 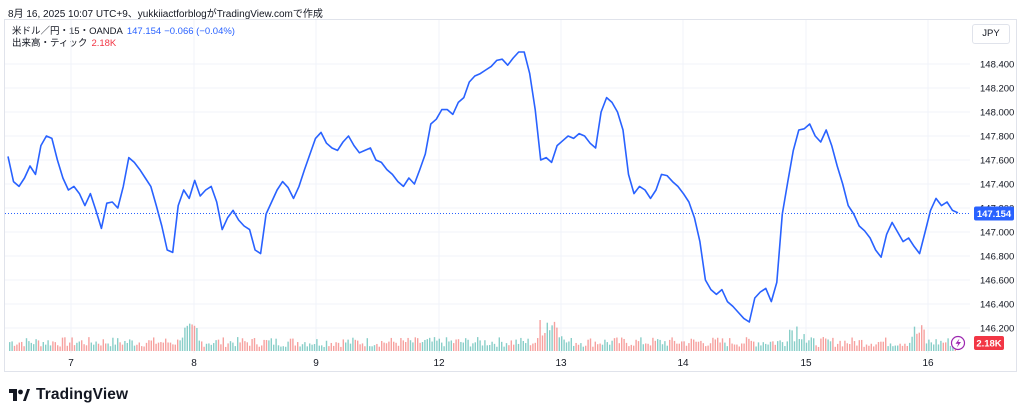 What do you see at coordinates (199, 31) in the screenshot?
I see `price-change: −0.066 (−0.04%)` at bounding box center [199, 31].